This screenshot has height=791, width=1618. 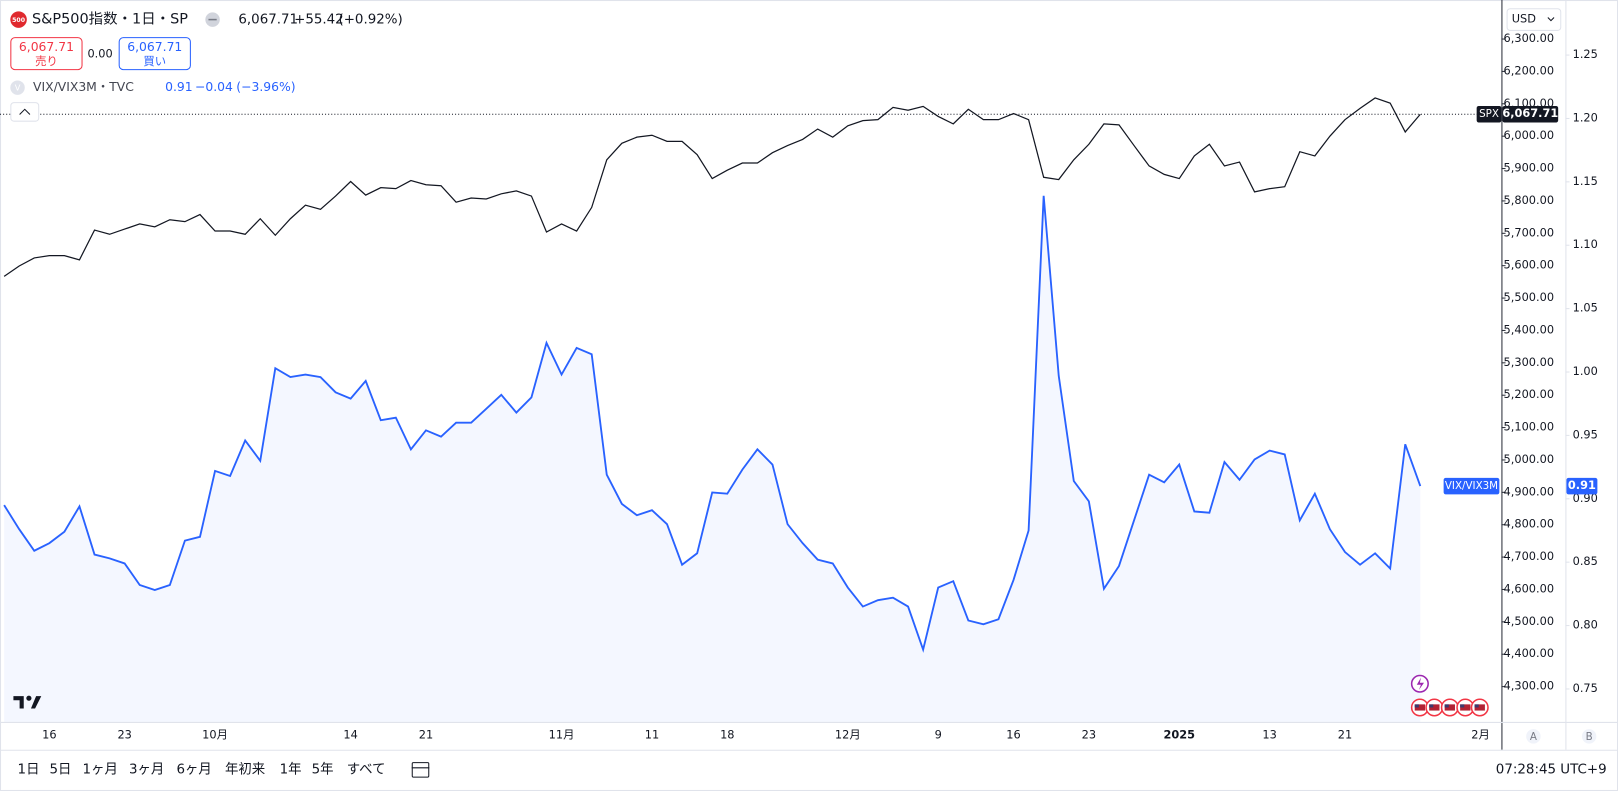 I want to click on sell-box, so click(x=46, y=54).